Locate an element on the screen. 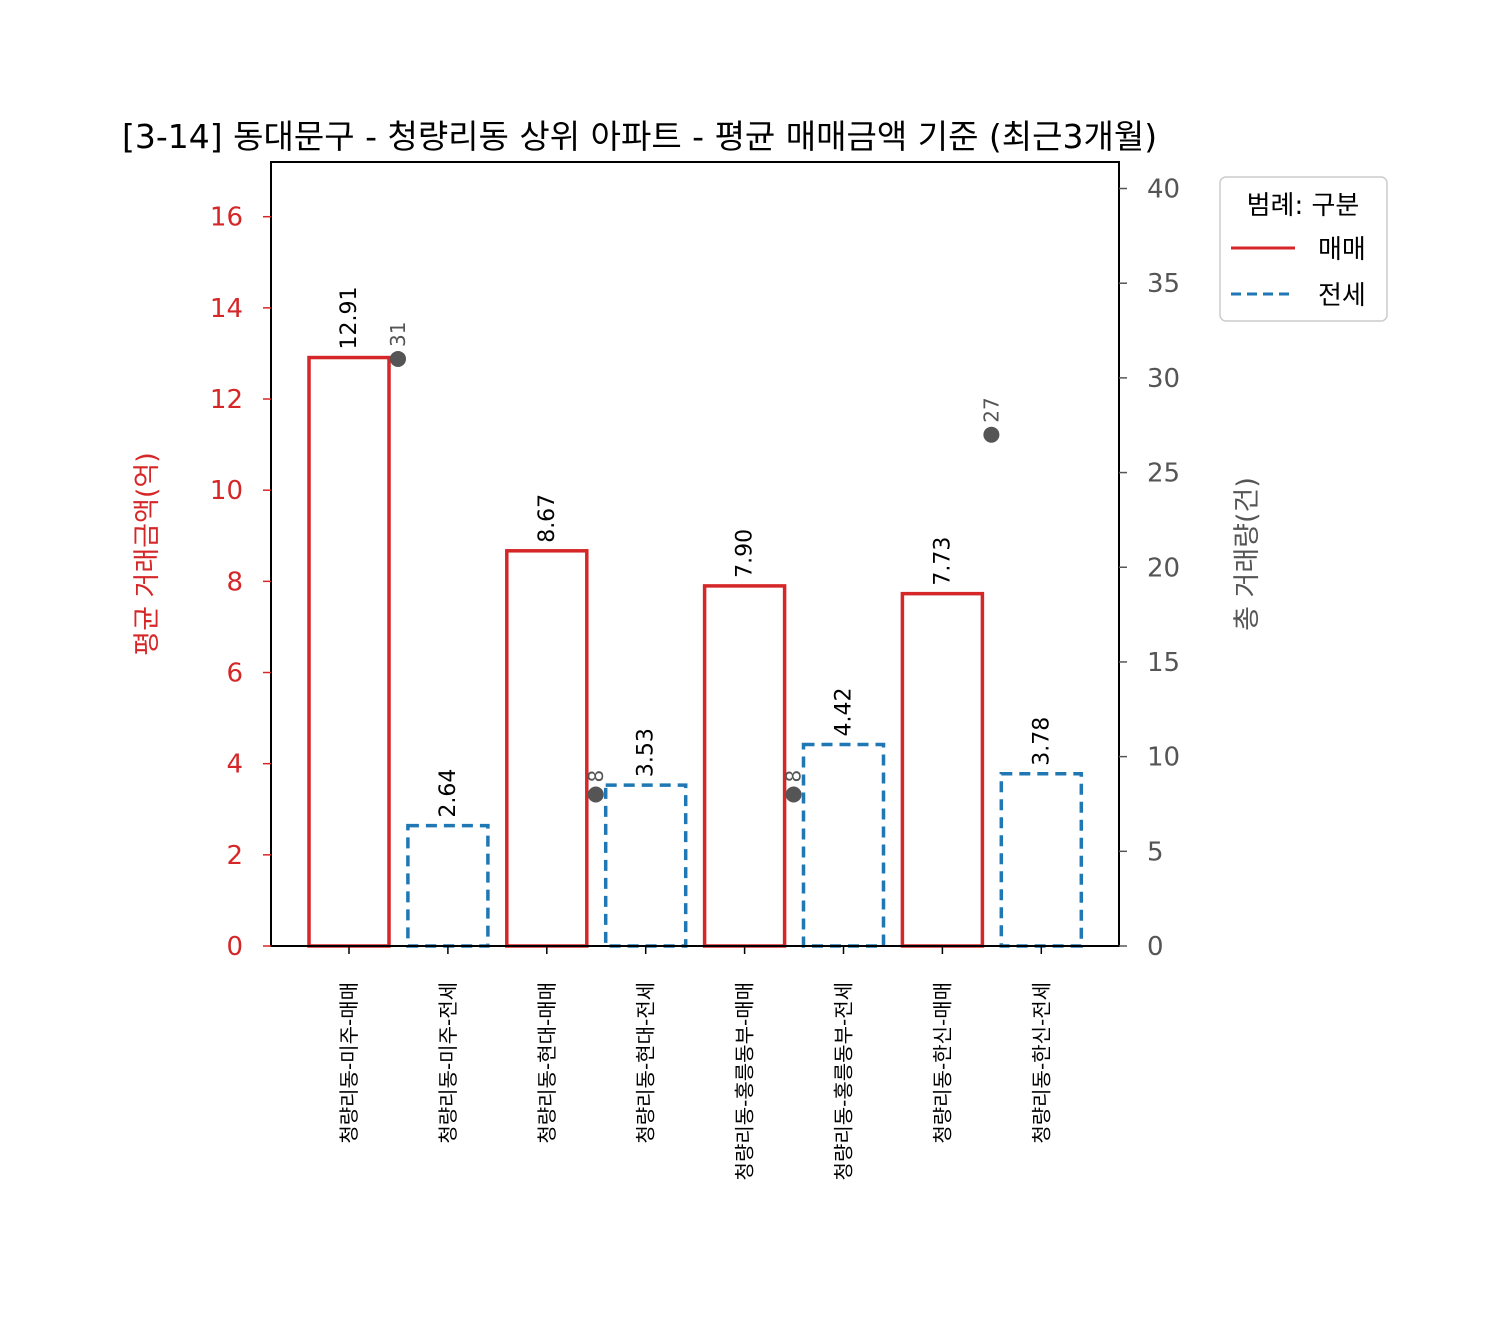 The height and width of the screenshot is (1338, 1507). legend-title: 범례: 구분 is located at coordinates (1303, 206).